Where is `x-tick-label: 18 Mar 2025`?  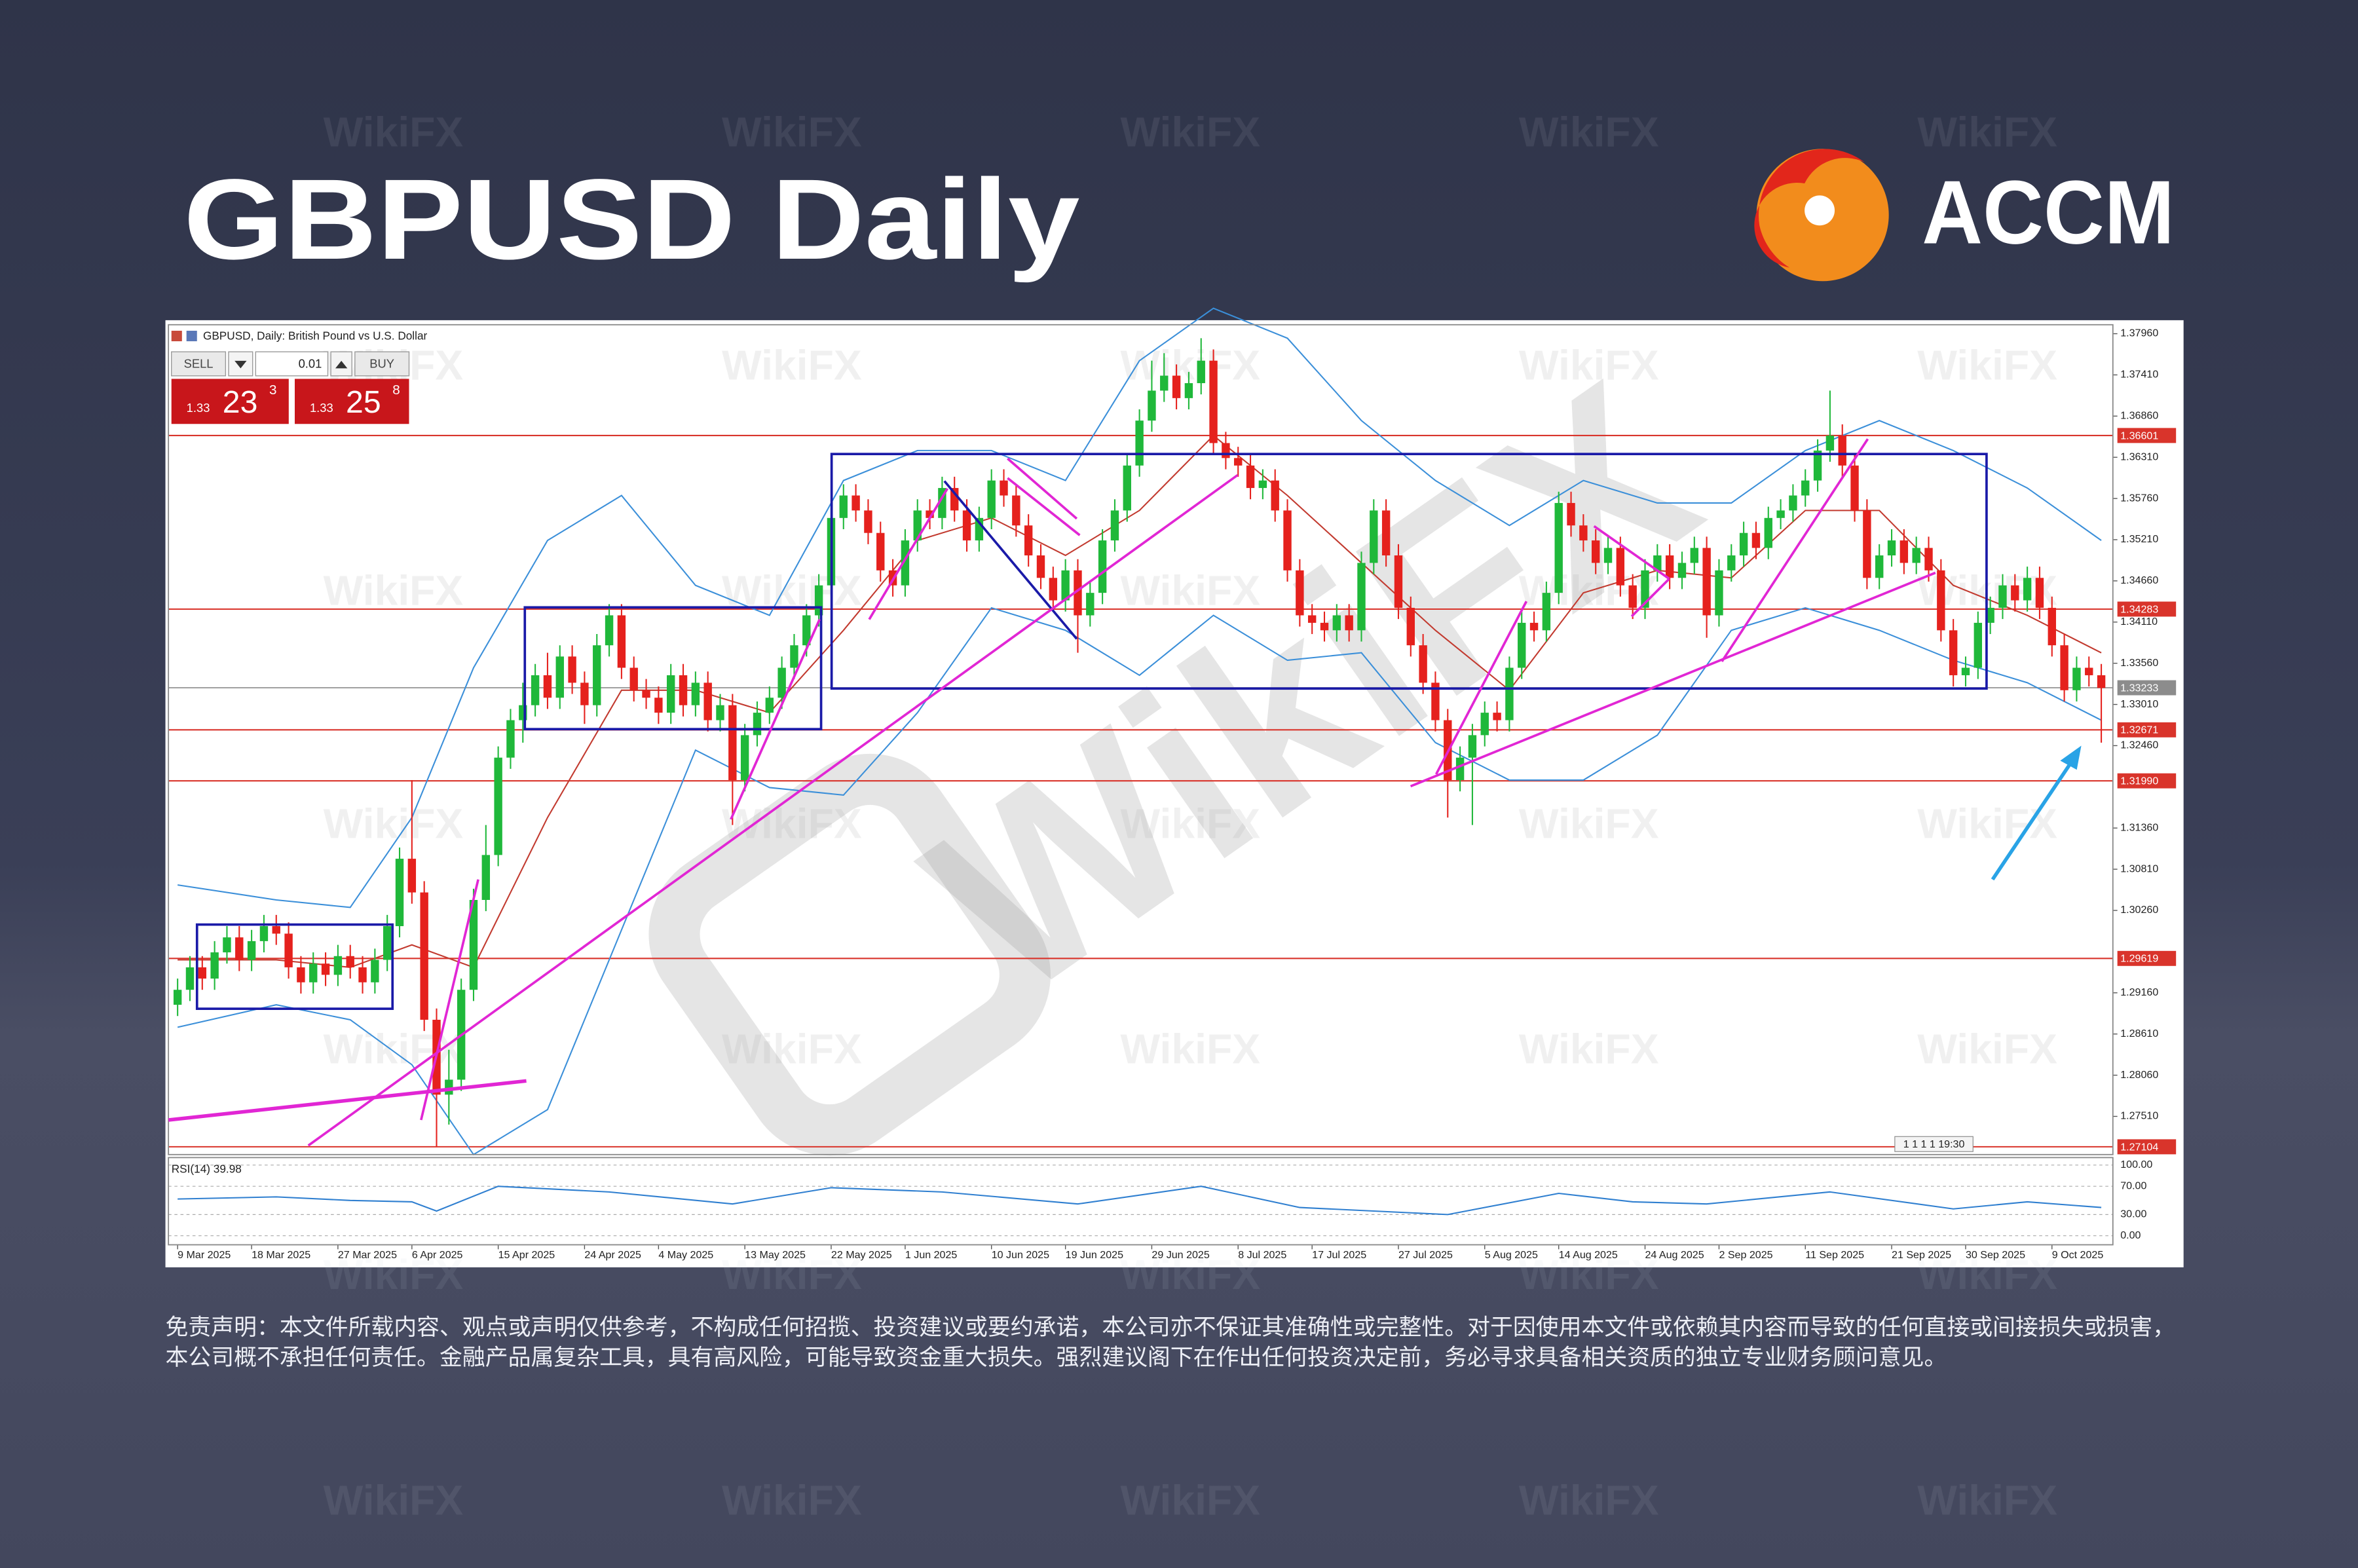
x-tick-label: 18 Mar 2025 is located at coordinates (281, 1255).